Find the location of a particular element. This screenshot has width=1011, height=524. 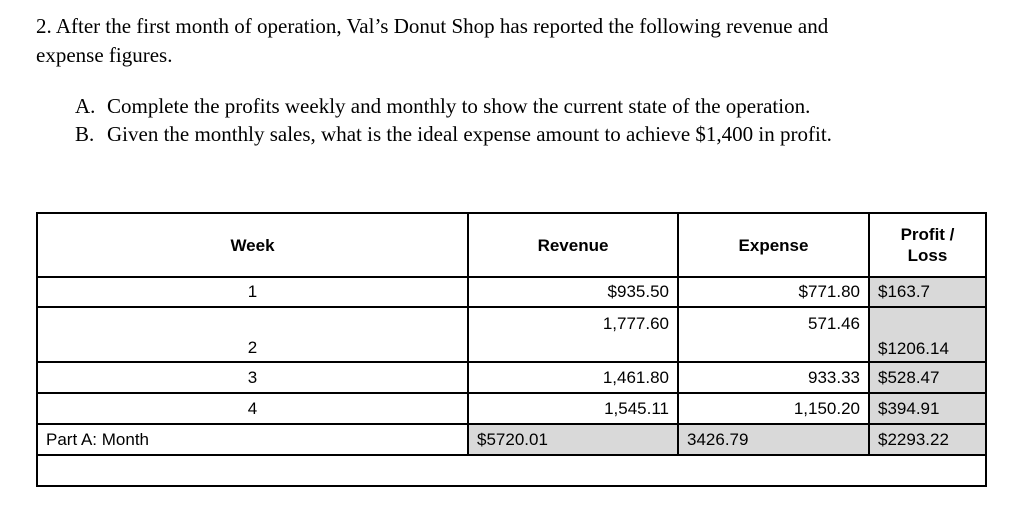

instruction-a-label: A. is located at coordinates (85, 106).